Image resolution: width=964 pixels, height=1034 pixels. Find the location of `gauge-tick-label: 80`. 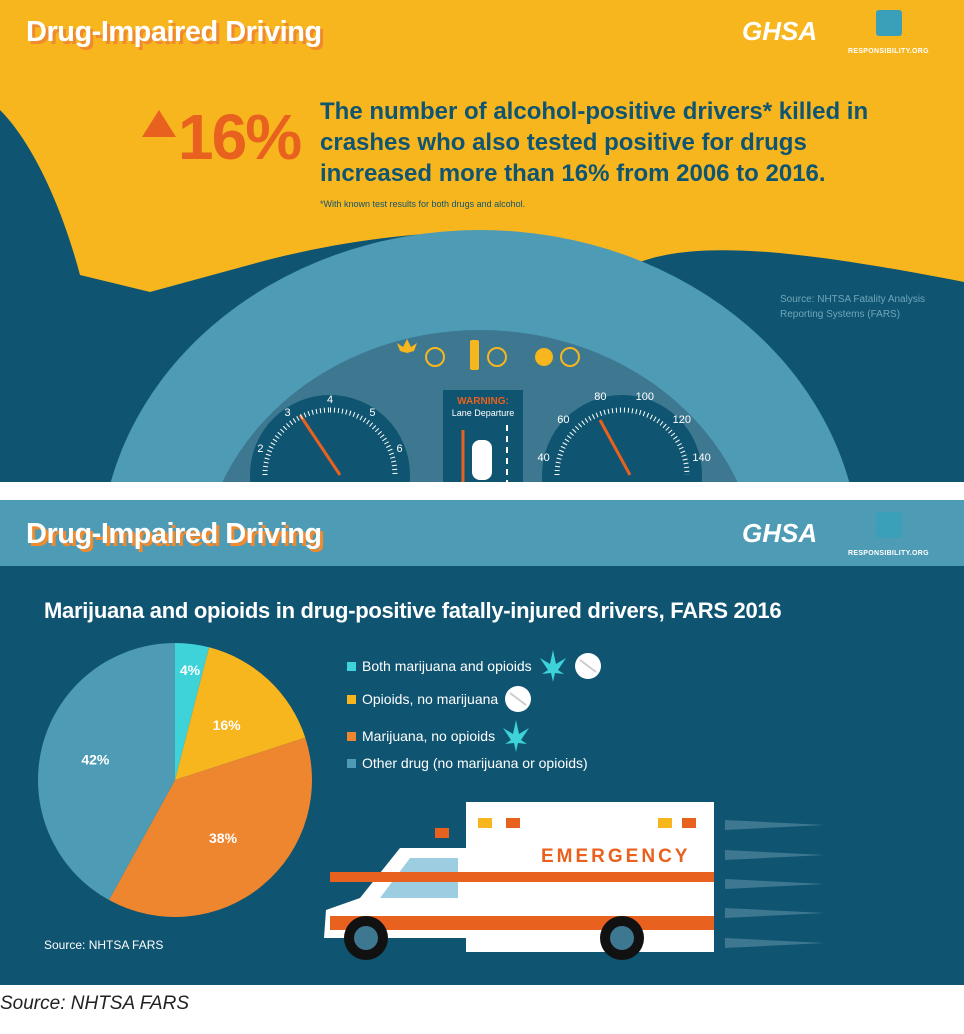

gauge-tick-label: 80 is located at coordinates (600, 396).